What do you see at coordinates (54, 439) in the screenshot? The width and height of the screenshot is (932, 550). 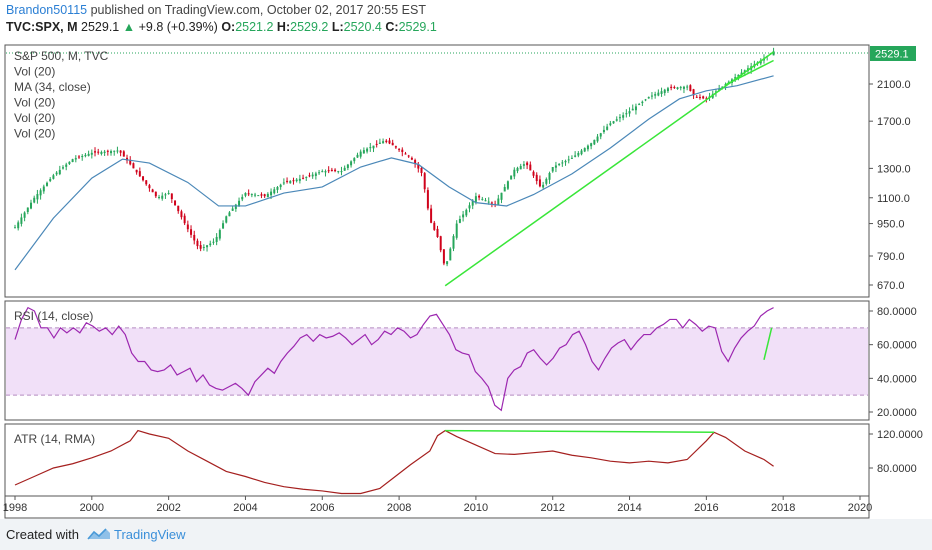 I see `atr-legend: ATR (14, RMA)` at bounding box center [54, 439].